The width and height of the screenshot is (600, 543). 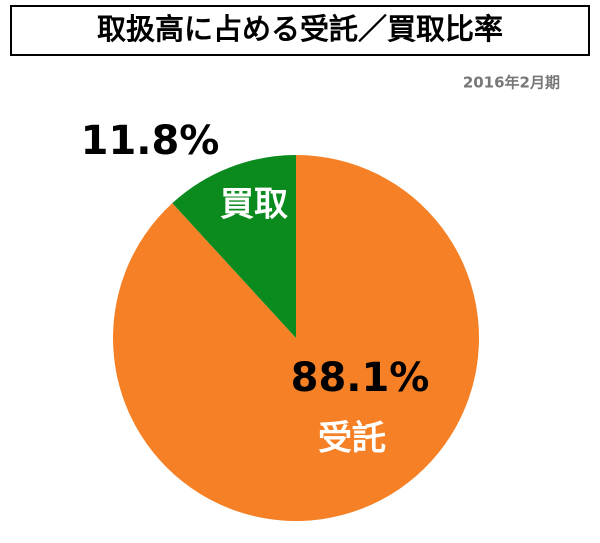 I want to click on value-label: 11.8%, so click(x=150, y=141).